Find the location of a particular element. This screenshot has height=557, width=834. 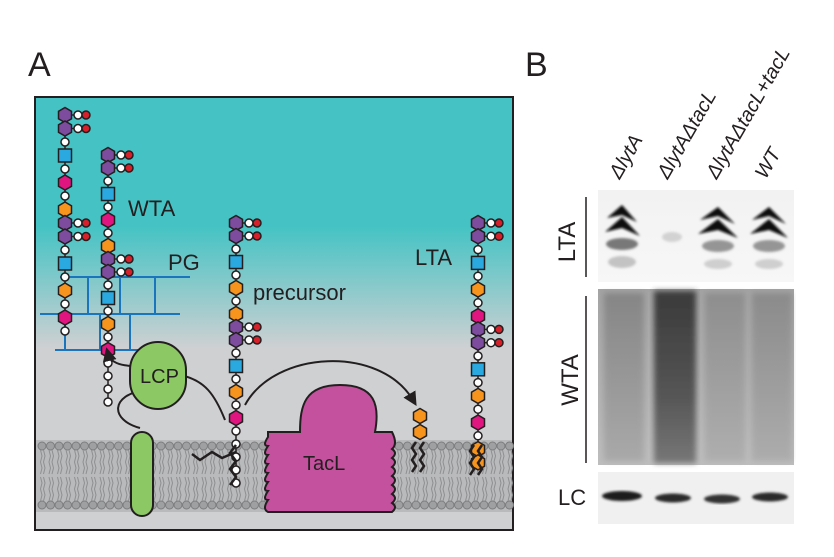

transfer-arrow is located at coordinates (330, 383).